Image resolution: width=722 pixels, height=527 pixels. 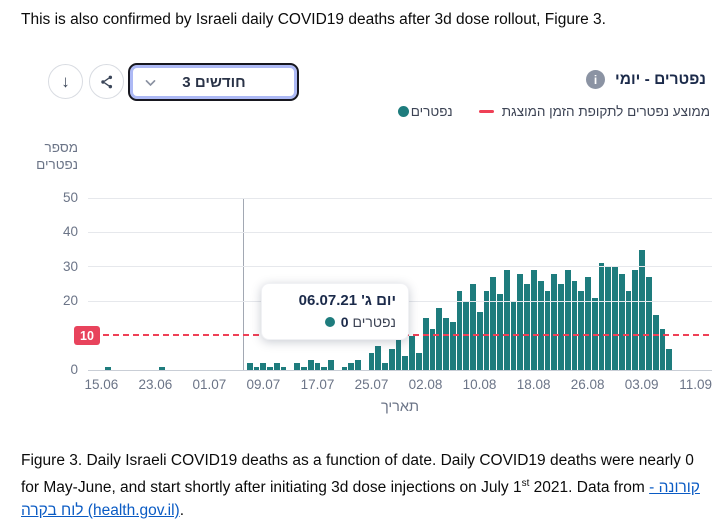 What do you see at coordinates (479, 384) in the screenshot?
I see `x-tick-label: 10.08` at bounding box center [479, 384].